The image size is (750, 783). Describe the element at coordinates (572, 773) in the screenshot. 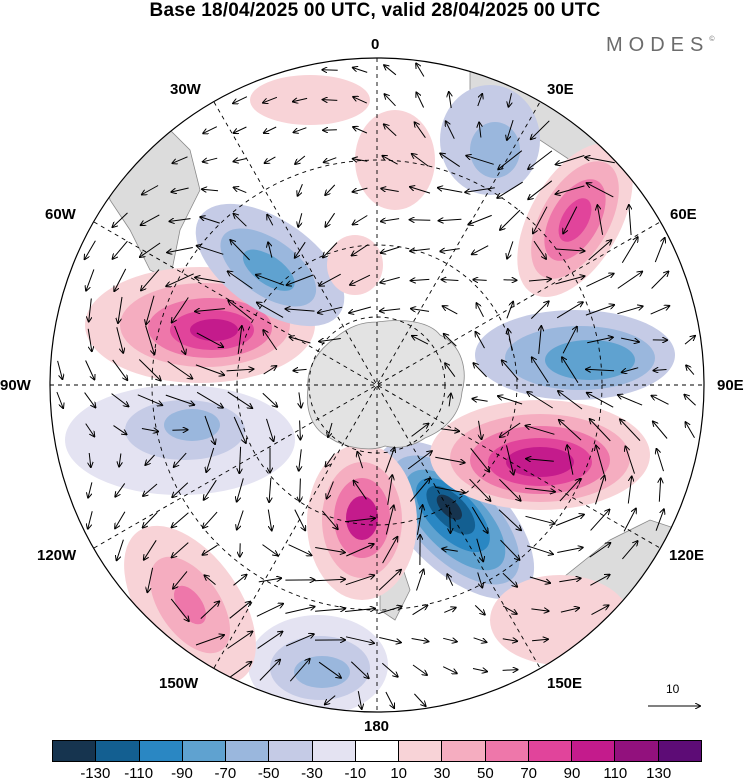

I see `colorbar-tick-label: 90` at that location.